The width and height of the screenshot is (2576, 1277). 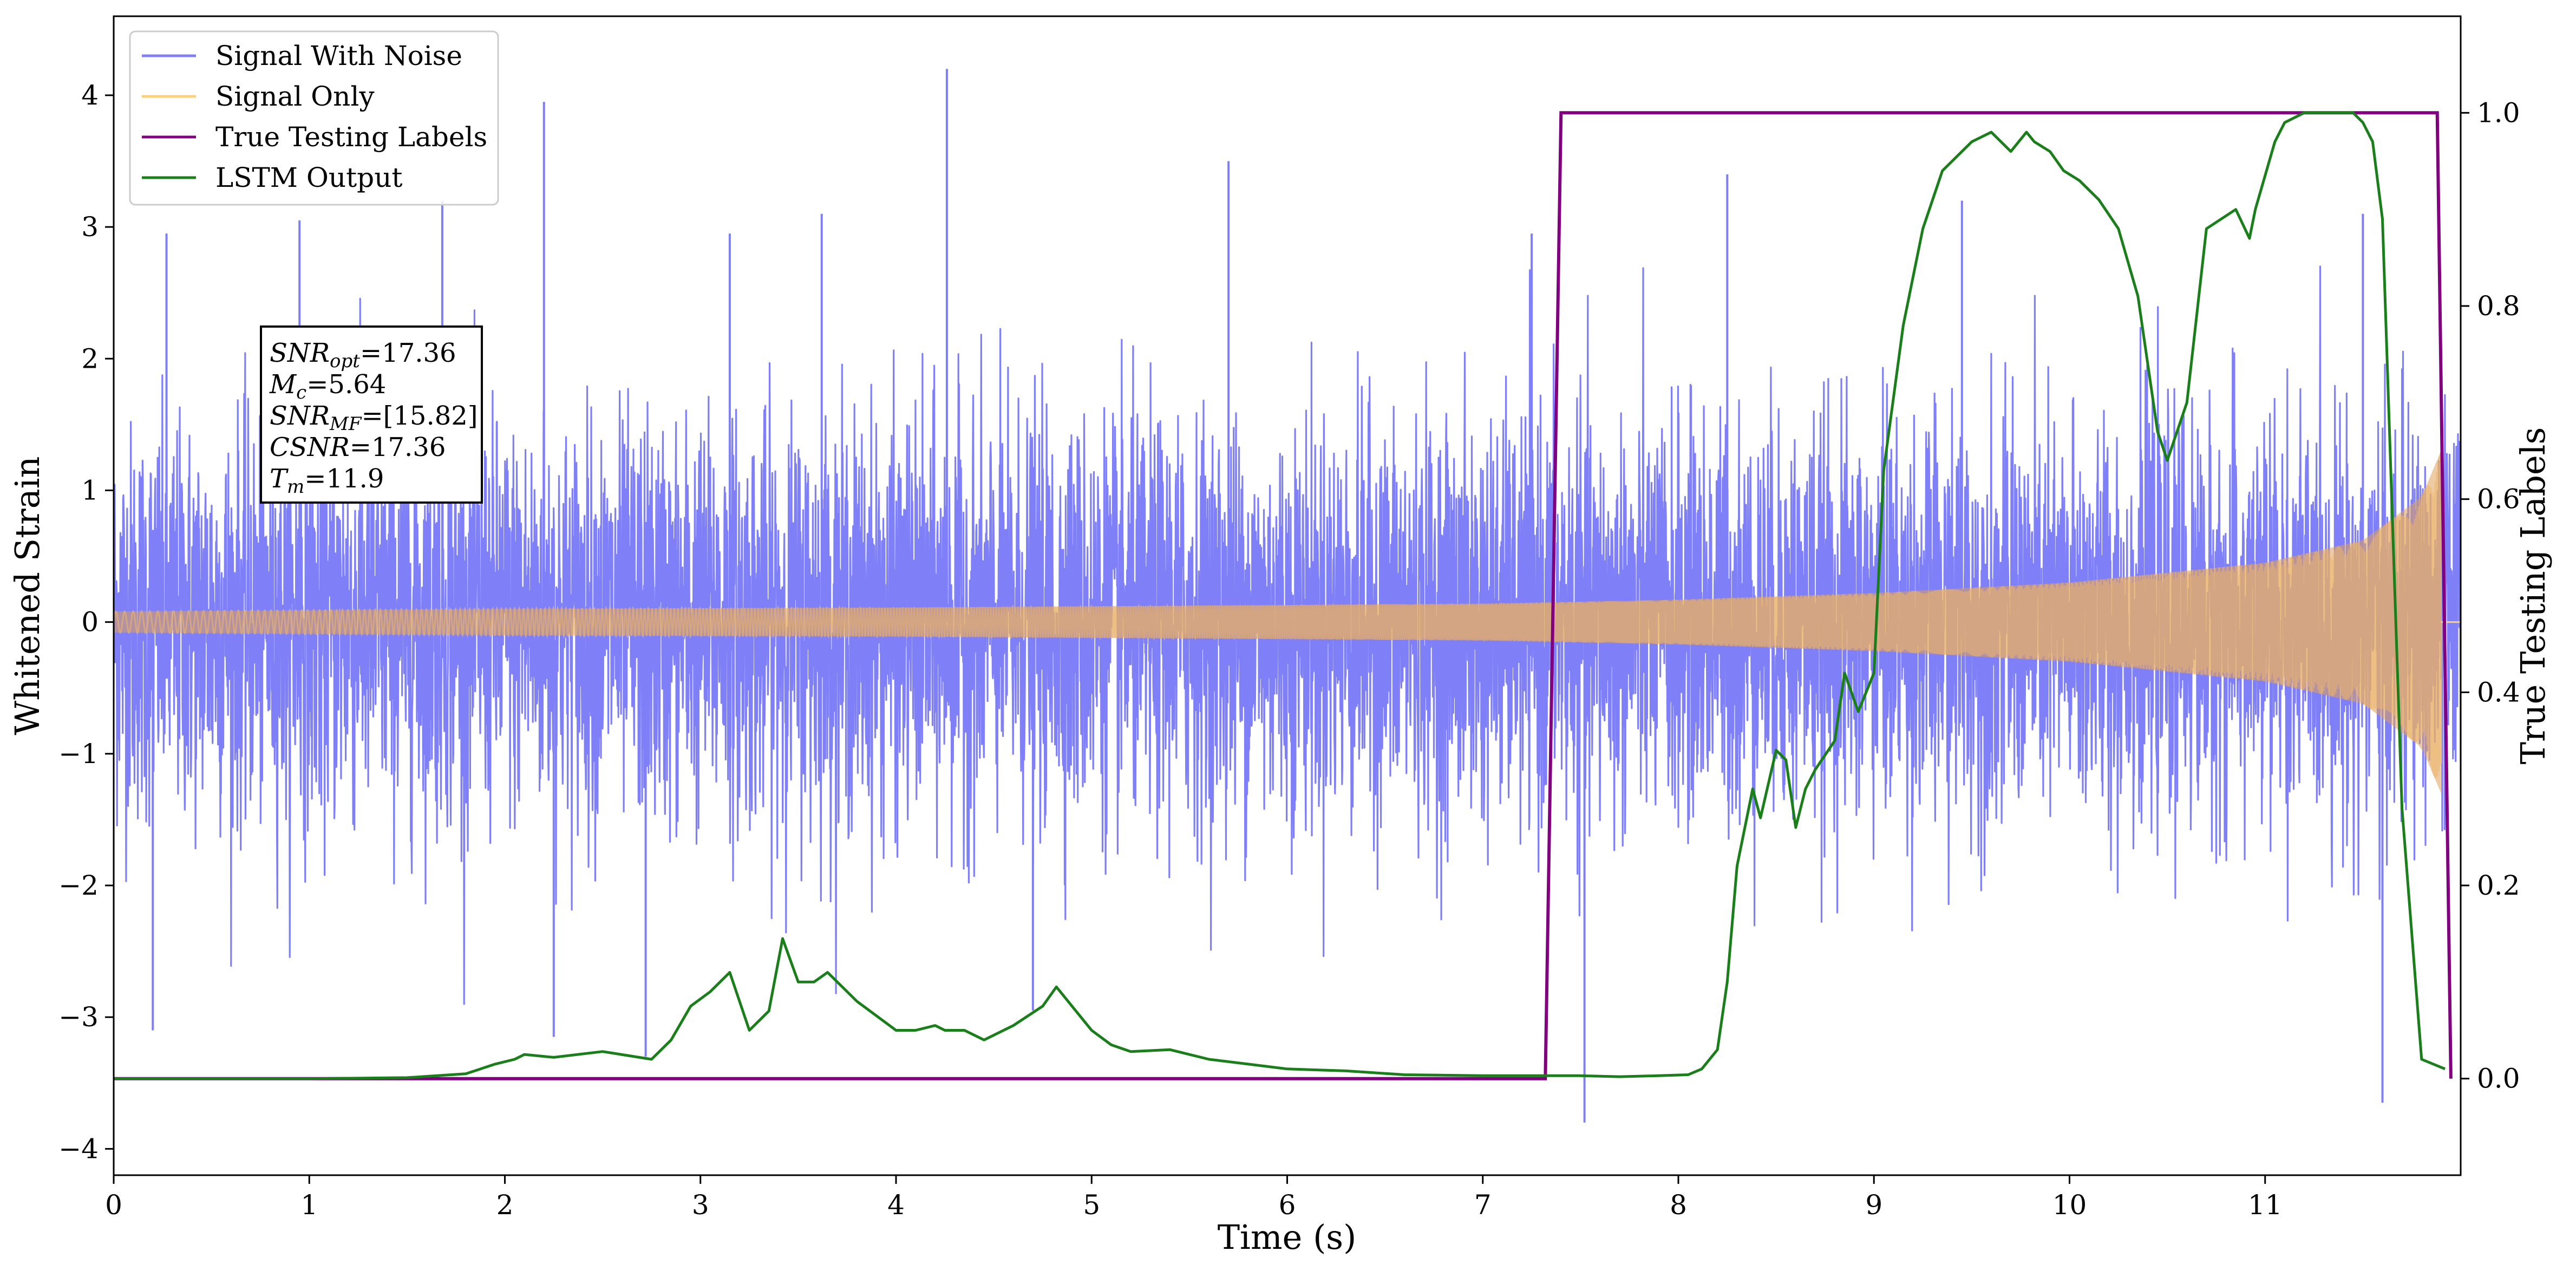 I want to click on y-tick-label: 0, so click(x=90, y=622).